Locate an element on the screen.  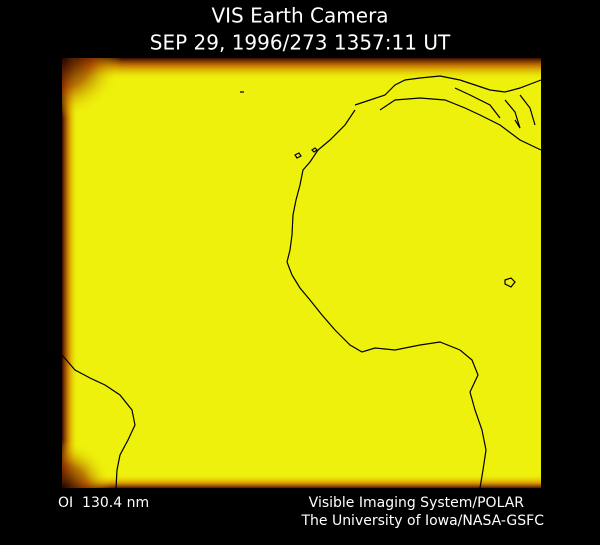
filter-label: OI 130.4 nm is located at coordinates (103, 503).